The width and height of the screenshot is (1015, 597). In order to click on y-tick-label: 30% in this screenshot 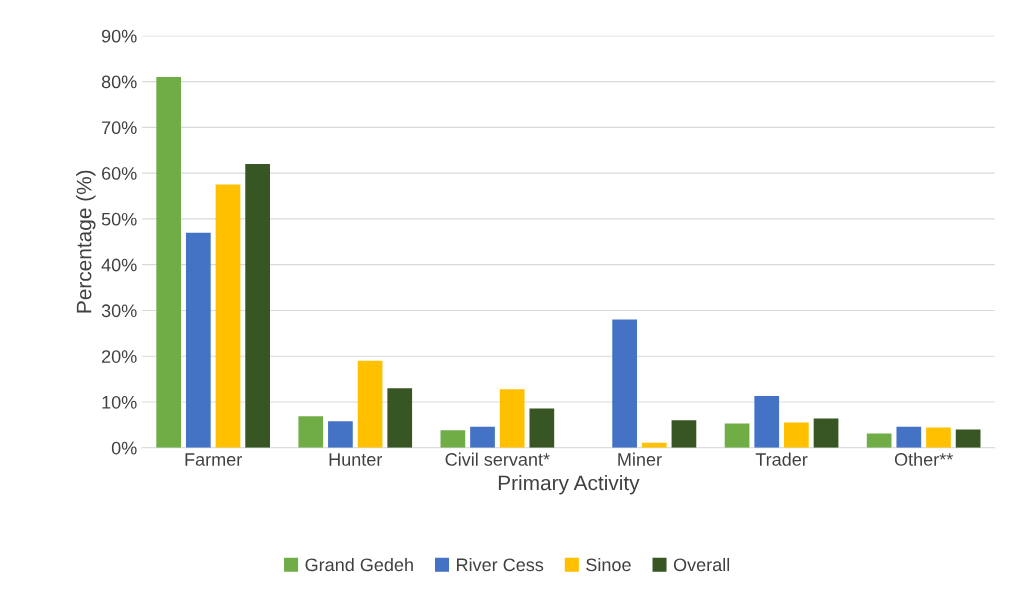, I will do `click(119, 311)`.